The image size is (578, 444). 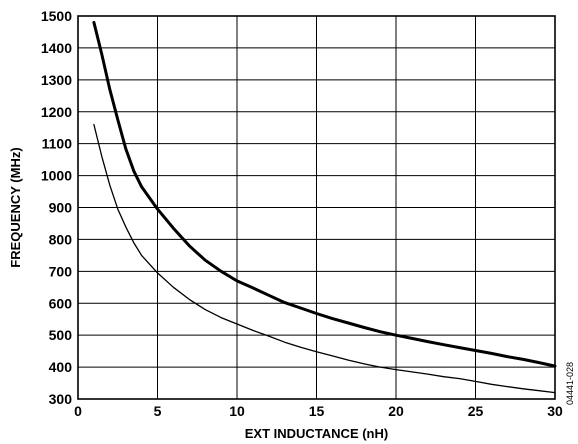 I want to click on y-tick-label: 800, so click(x=61, y=239).